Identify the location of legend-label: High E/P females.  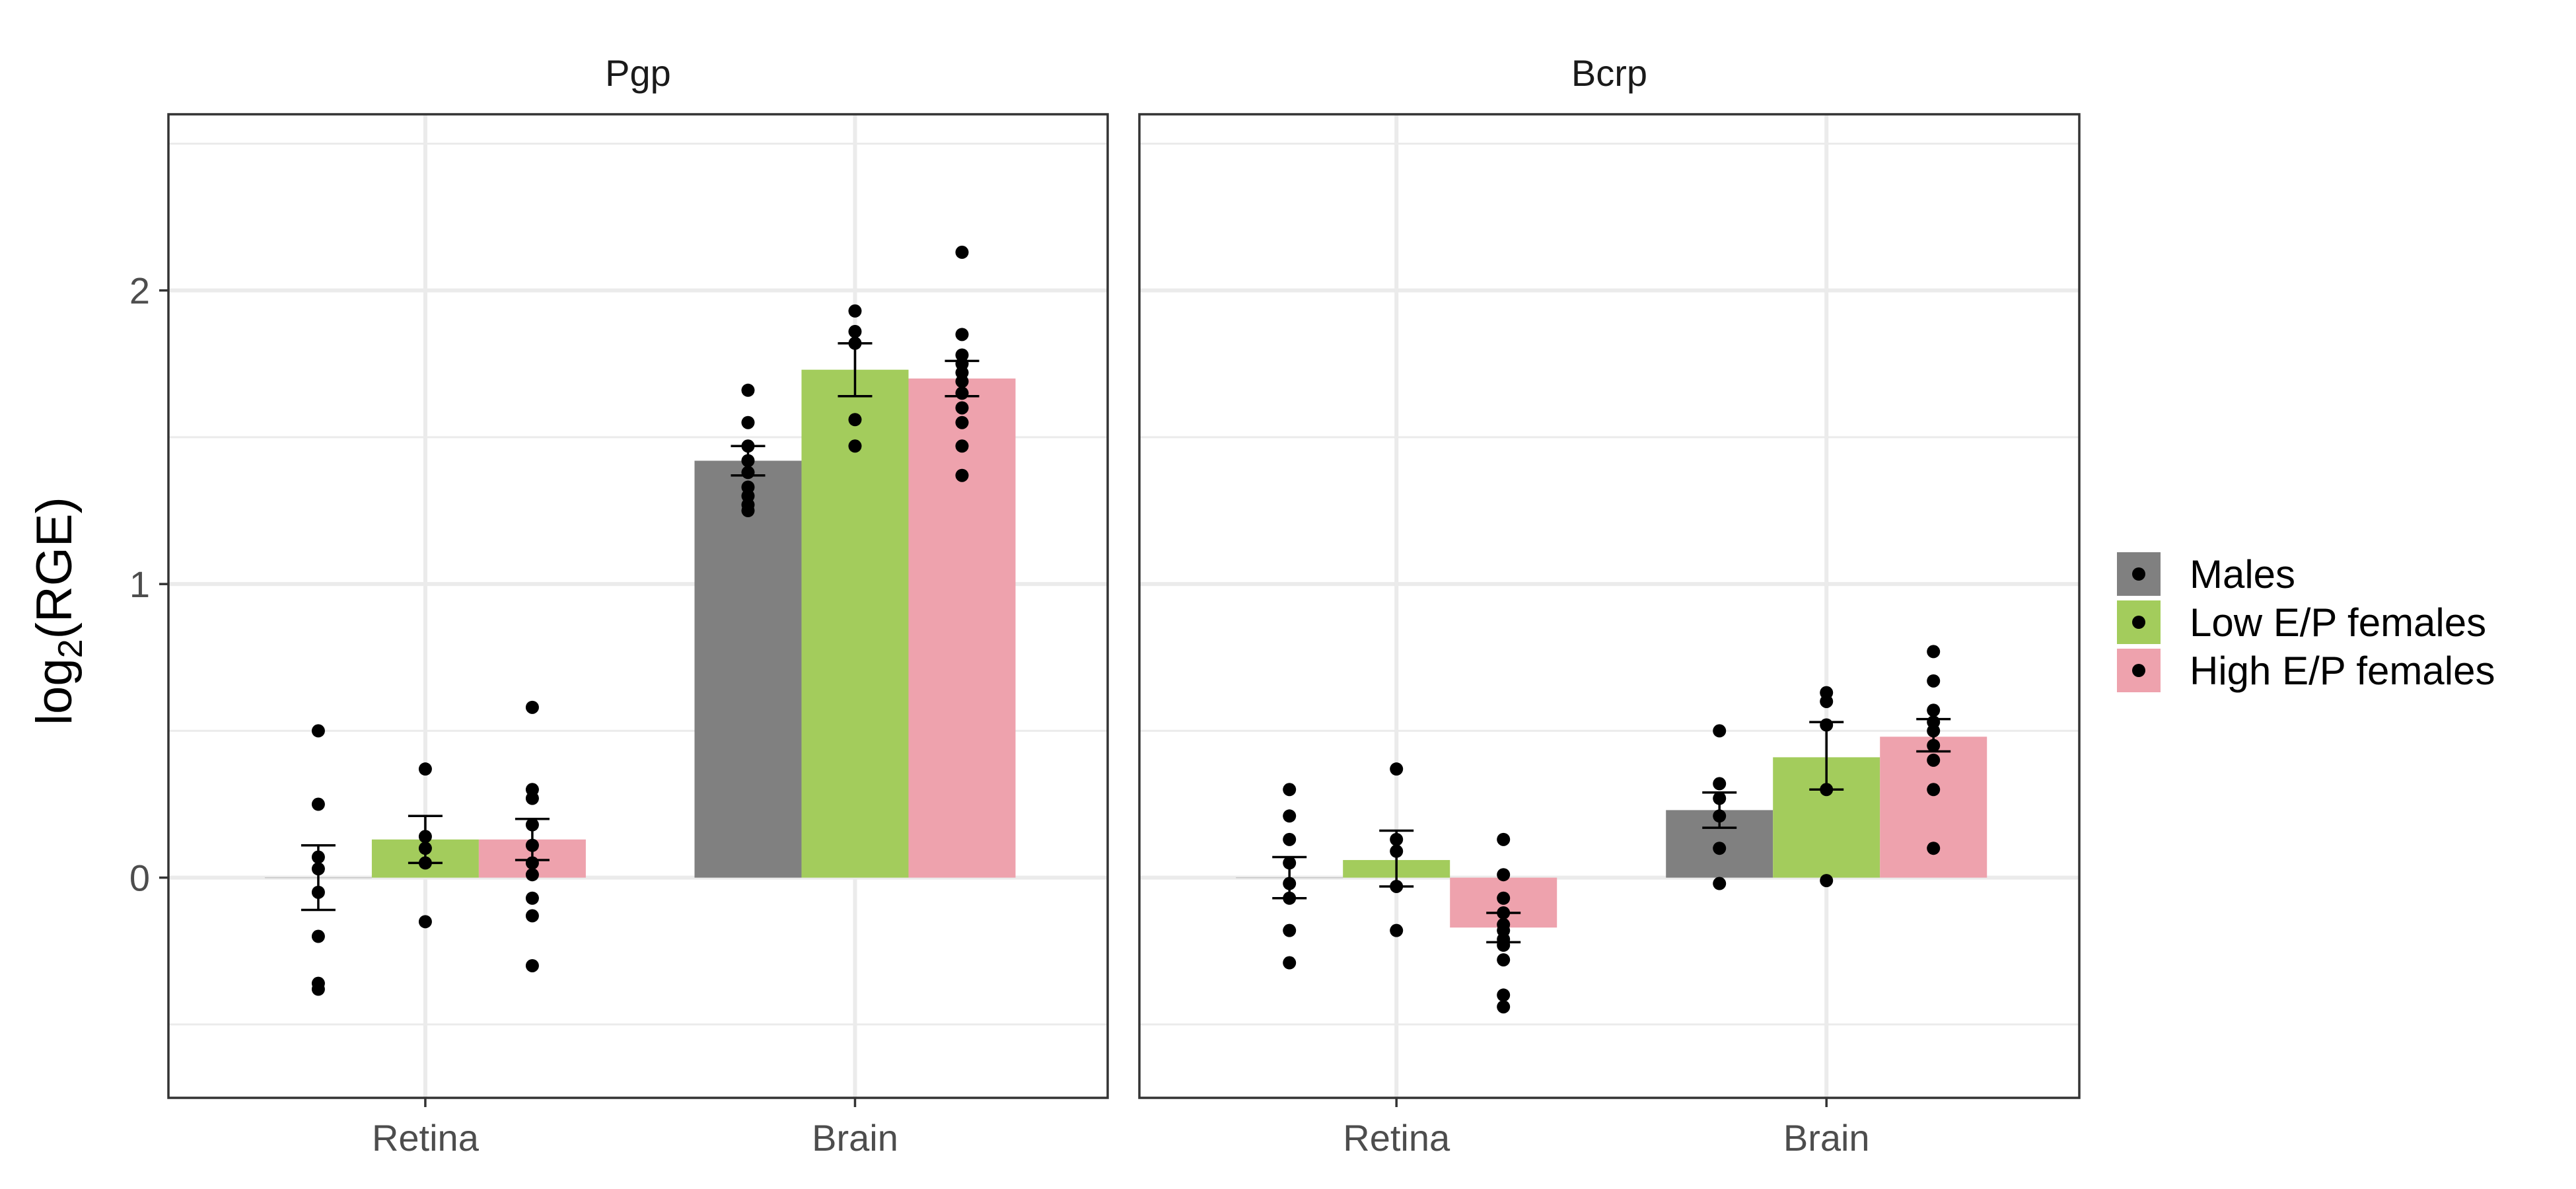
(2343, 671).